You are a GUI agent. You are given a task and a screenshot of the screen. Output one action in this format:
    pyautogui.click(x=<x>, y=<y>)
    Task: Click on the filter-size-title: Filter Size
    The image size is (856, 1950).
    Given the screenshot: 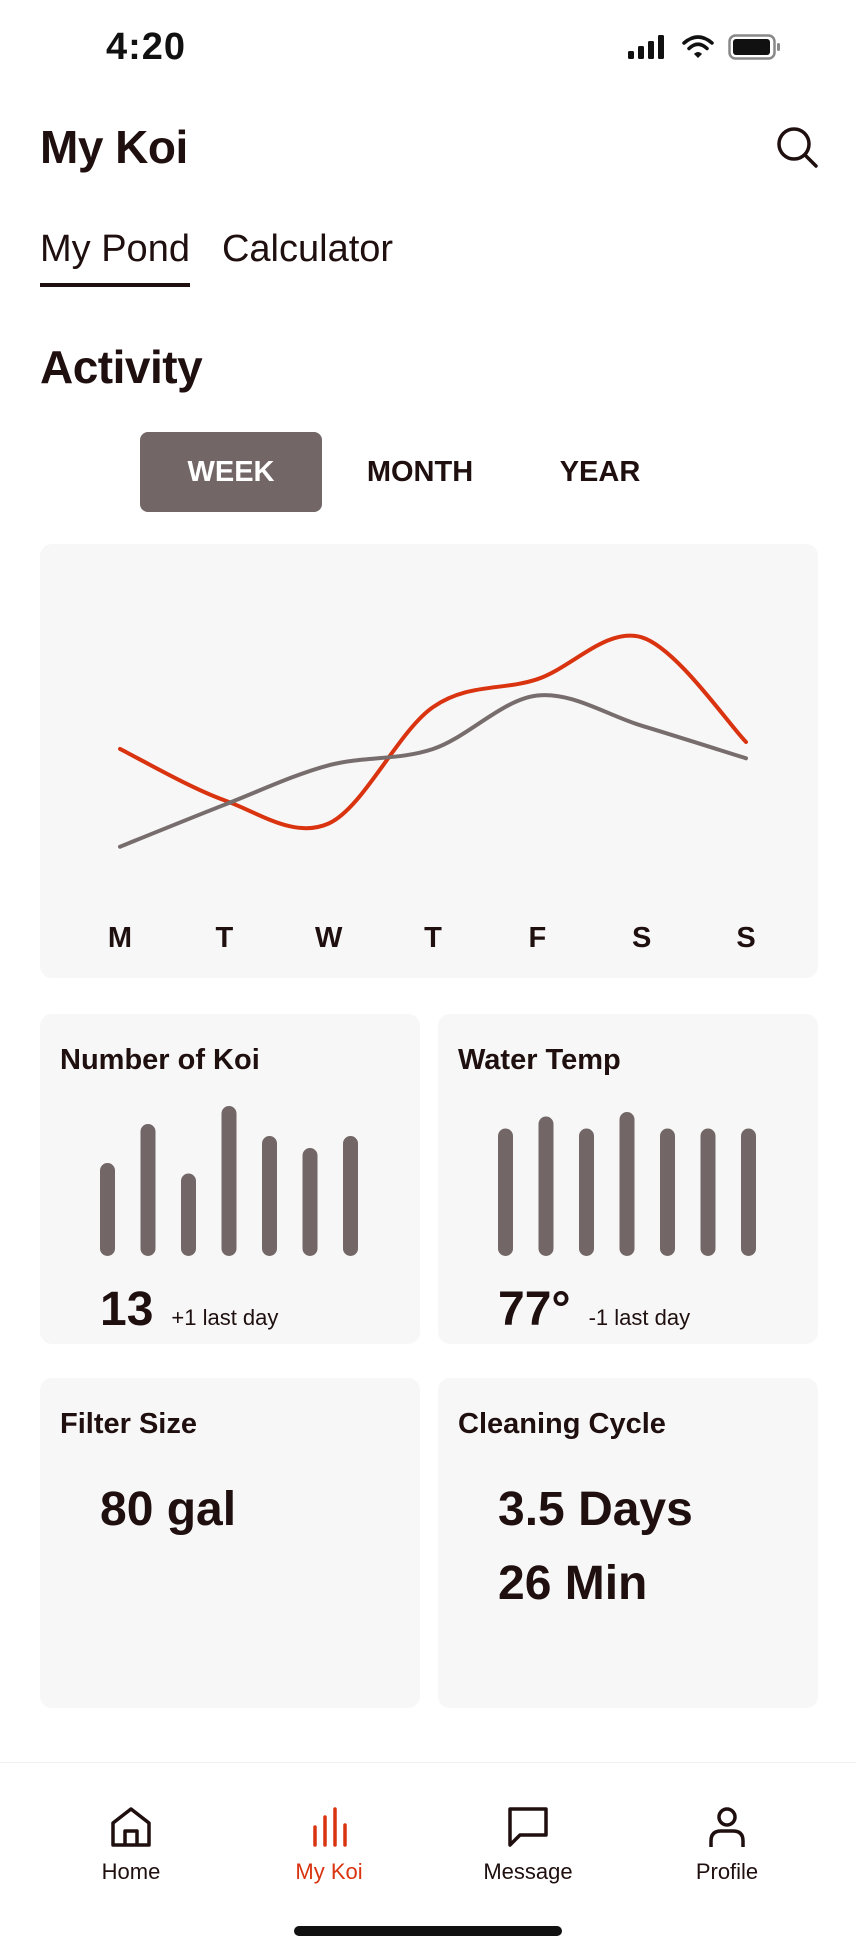 What is the action you would take?
    pyautogui.click(x=128, y=1424)
    